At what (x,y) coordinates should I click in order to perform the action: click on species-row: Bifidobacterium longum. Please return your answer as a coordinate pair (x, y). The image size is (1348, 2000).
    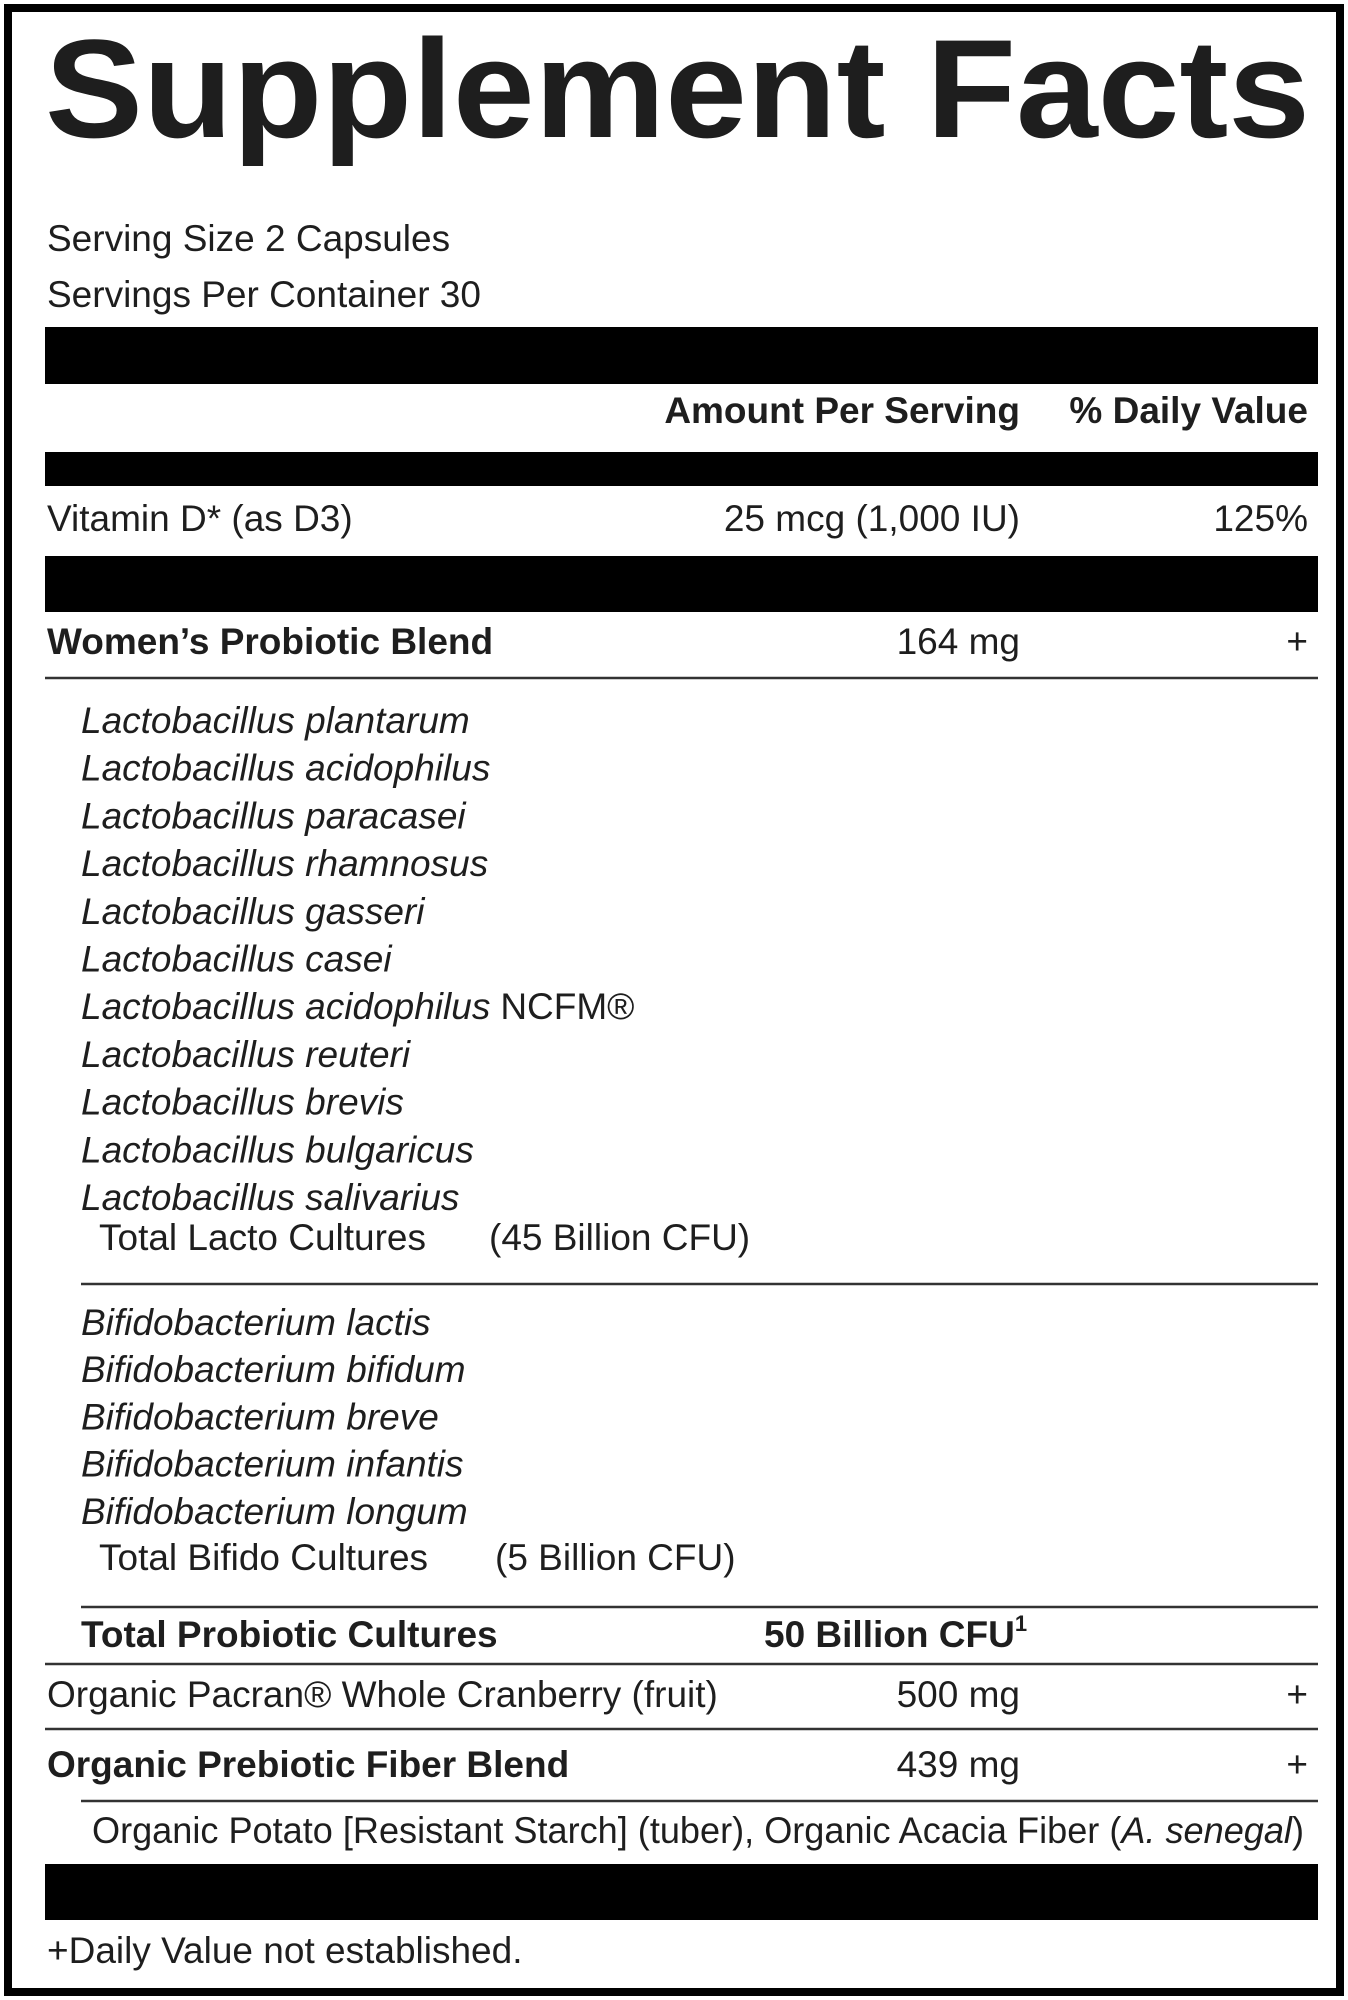
    Looking at the image, I should click on (274, 1511).